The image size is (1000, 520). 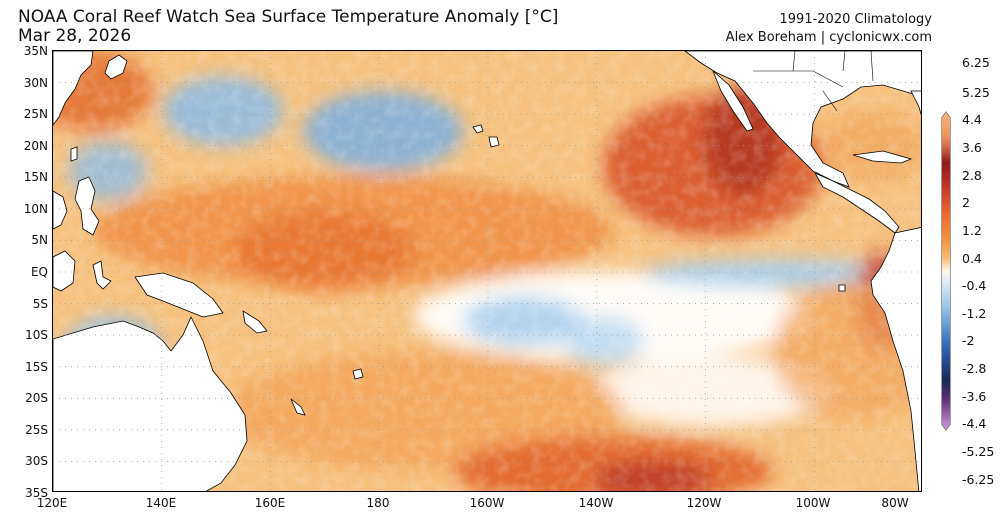 What do you see at coordinates (179, 295) in the screenshot?
I see `land-new-guinea` at bounding box center [179, 295].